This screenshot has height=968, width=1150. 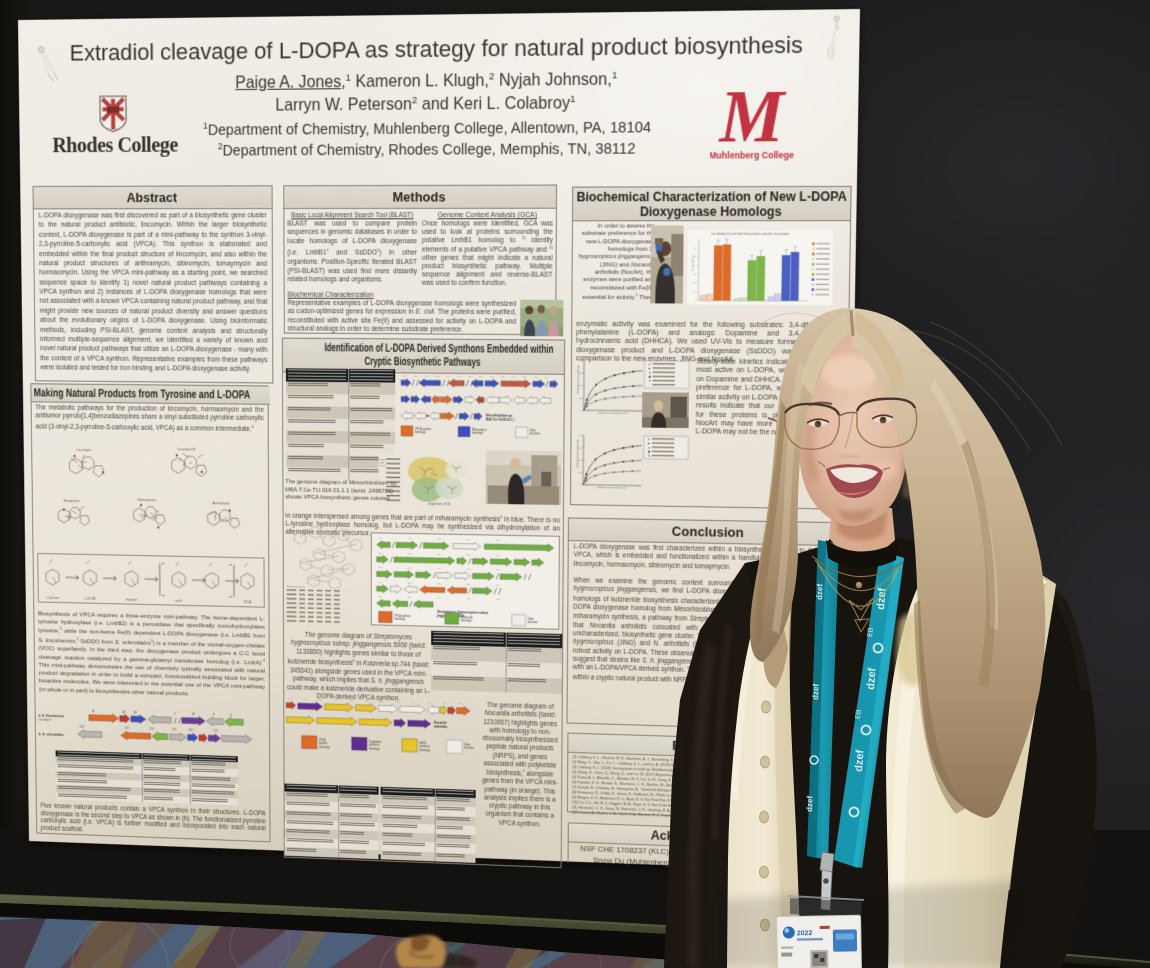 What do you see at coordinates (367, 701) in the screenshot?
I see `svg-text: 106` at bounding box center [367, 701].